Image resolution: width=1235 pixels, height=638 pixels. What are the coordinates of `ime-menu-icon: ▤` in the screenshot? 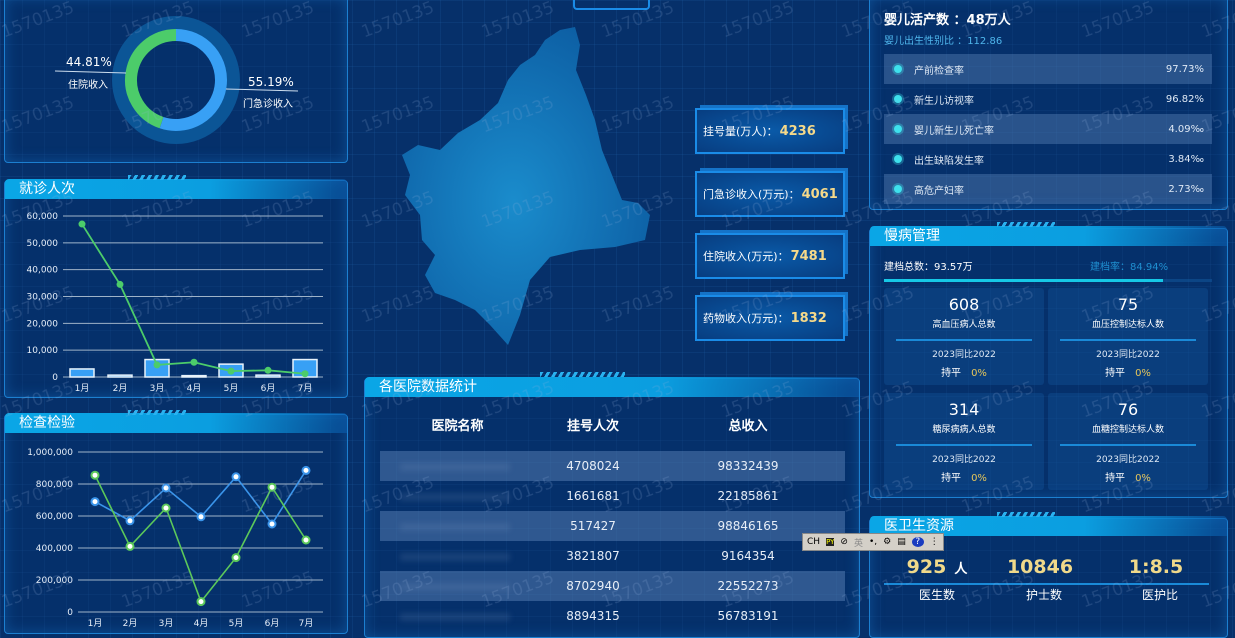 It's located at (901, 542).